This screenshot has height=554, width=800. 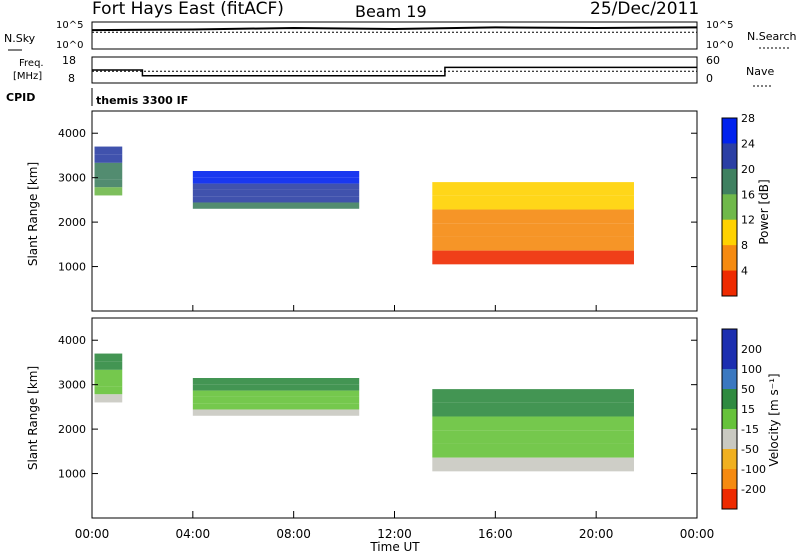 I want to click on nsky-label: N.Sky, so click(x=20, y=38).